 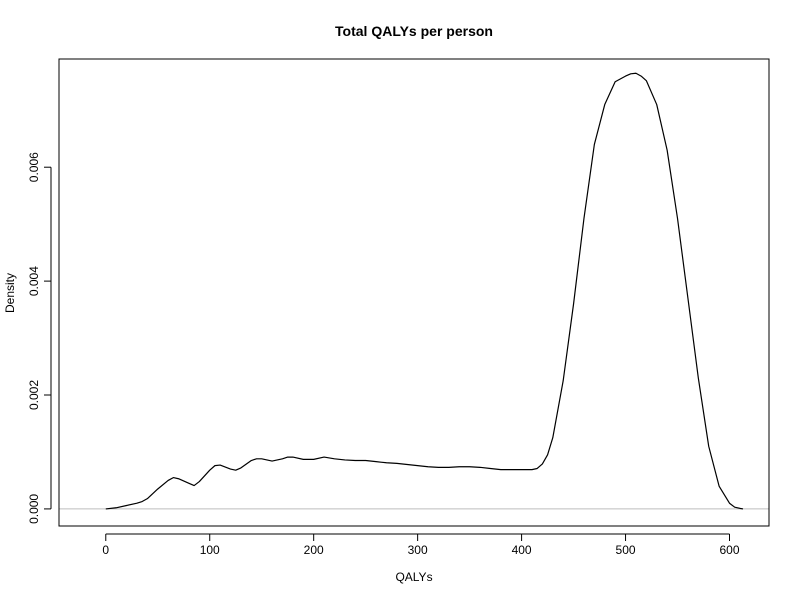 I want to click on x-tick-label: 100, so click(x=210, y=550).